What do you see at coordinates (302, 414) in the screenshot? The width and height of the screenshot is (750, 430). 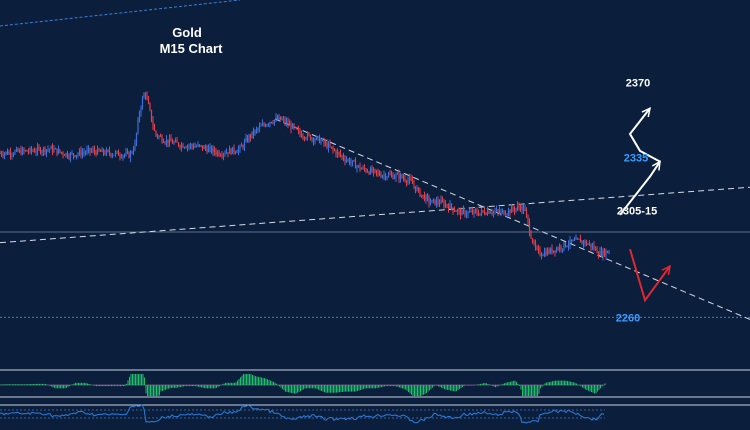 I see `rsi-indicator` at bounding box center [302, 414].